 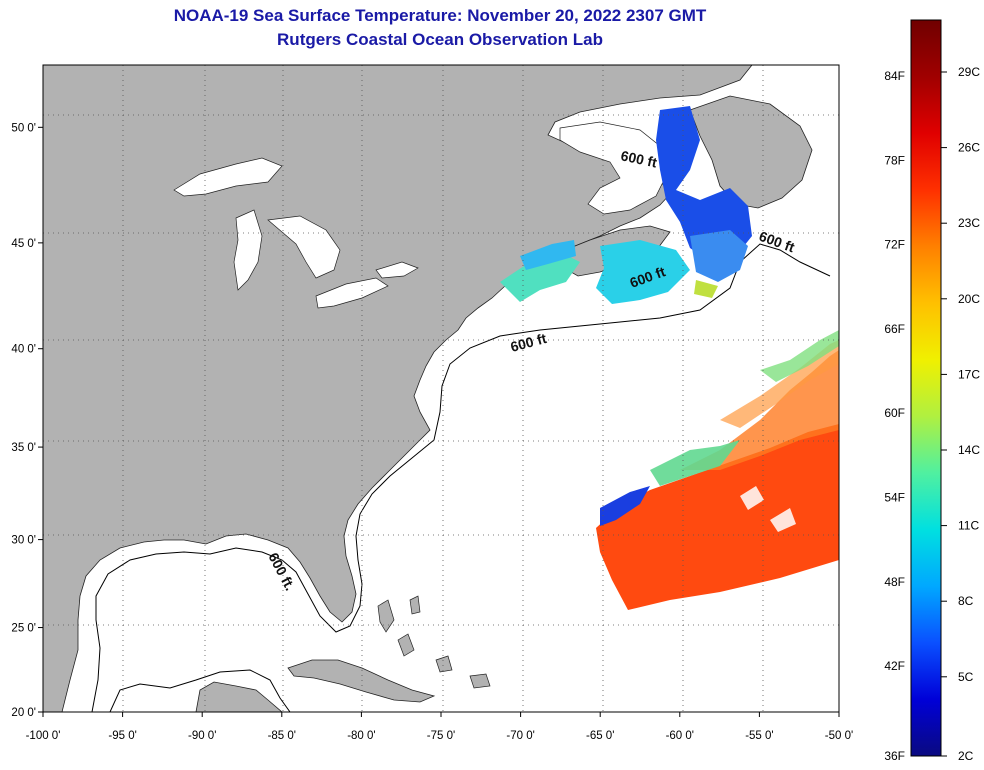 What do you see at coordinates (296, 233) in the screenshot?
I see `great-lakes` at bounding box center [296, 233].